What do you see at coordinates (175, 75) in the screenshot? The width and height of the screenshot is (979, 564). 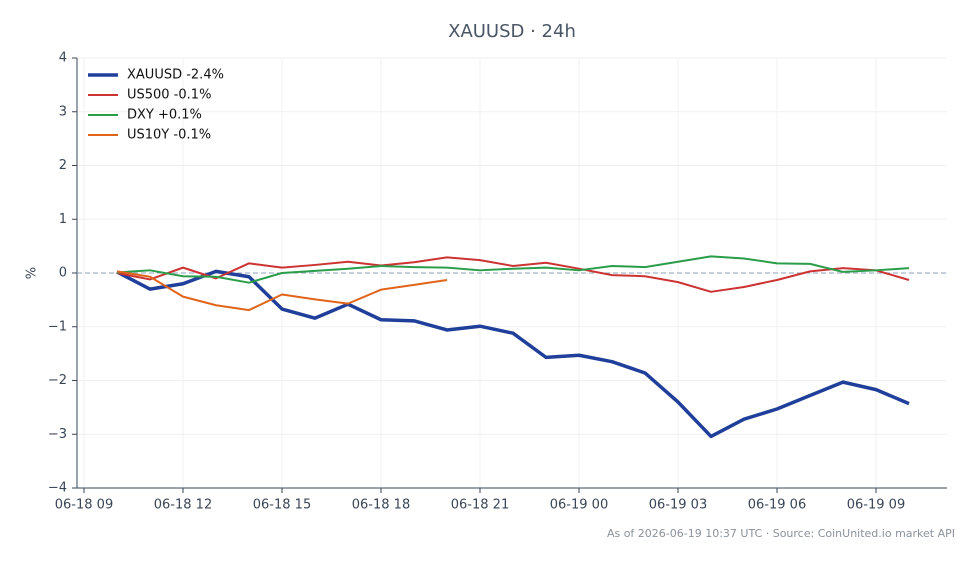 I see `legend-label: XAUUSD -2.4%` at bounding box center [175, 75].